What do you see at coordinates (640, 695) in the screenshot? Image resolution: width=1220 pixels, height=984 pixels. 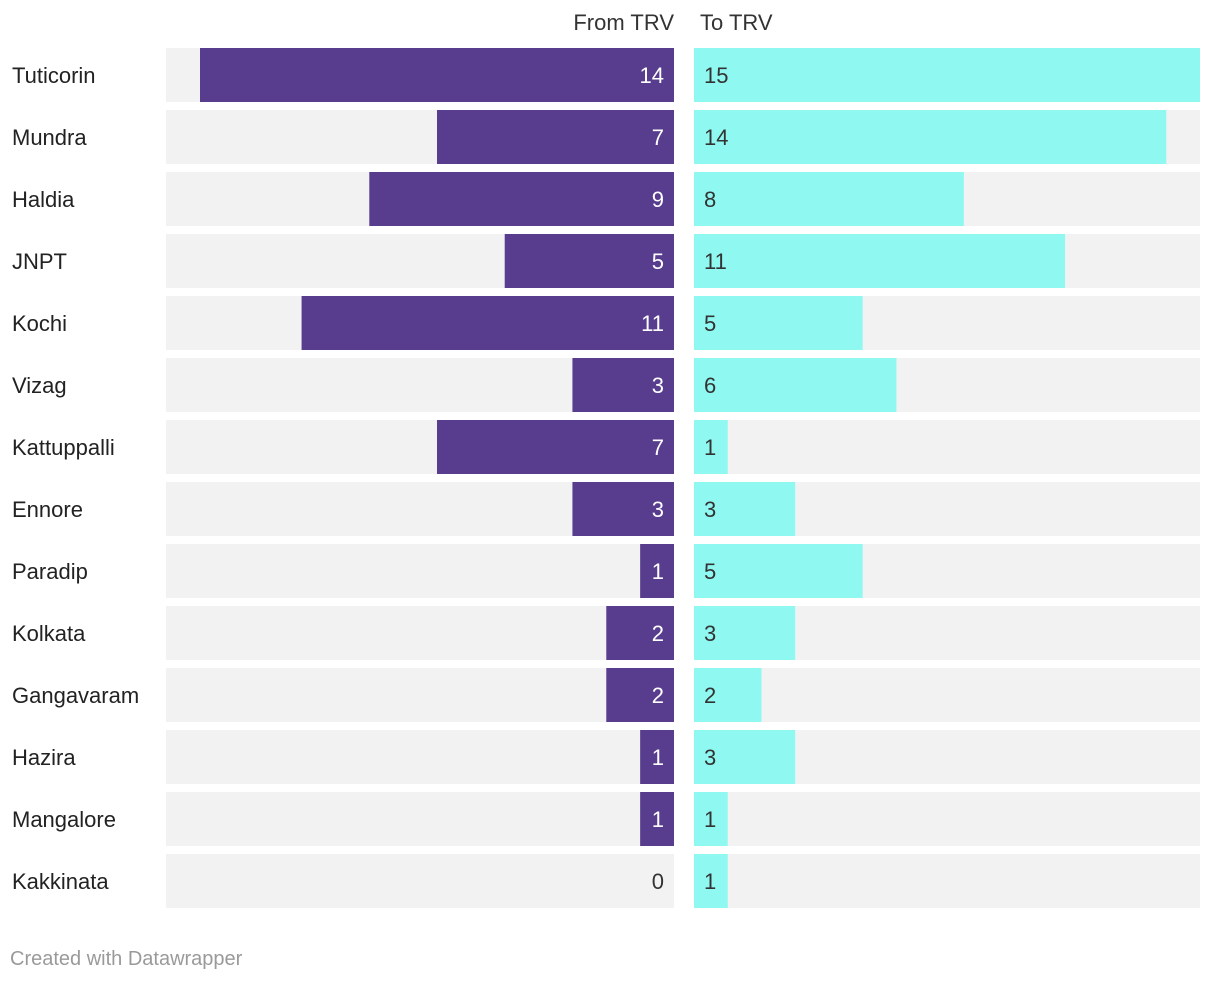 I see `bar-from-trv-gangavaram` at bounding box center [640, 695].